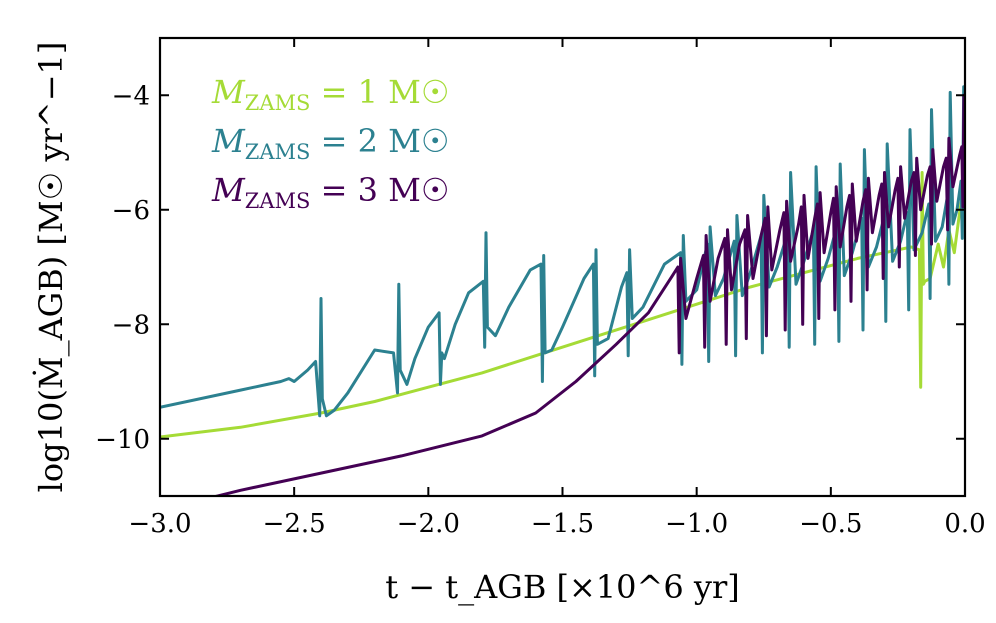 The height and width of the screenshot is (623, 996). Describe the element at coordinates (964, 524) in the screenshot. I see `x-tick-label: 0.0` at that location.